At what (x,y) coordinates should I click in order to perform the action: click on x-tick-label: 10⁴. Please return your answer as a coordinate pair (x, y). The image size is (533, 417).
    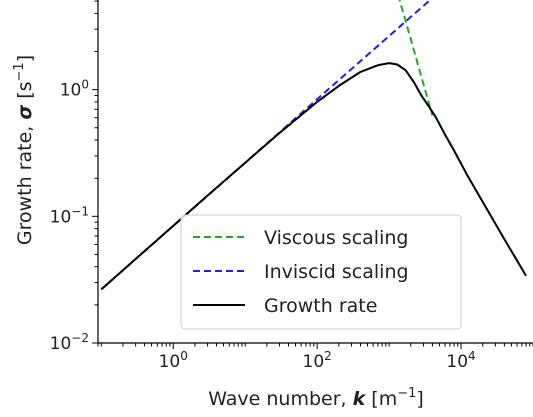
    Looking at the image, I should click on (460, 360).